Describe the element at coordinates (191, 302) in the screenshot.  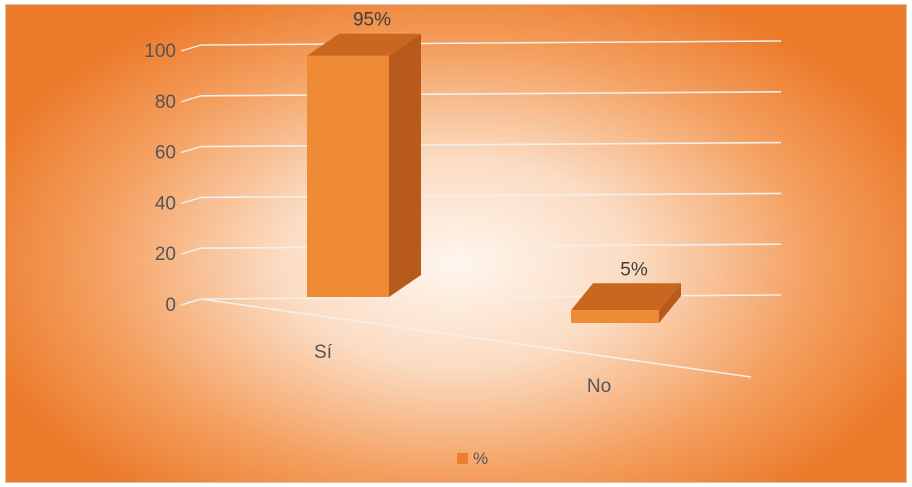
I see `floor-left-edge` at that location.